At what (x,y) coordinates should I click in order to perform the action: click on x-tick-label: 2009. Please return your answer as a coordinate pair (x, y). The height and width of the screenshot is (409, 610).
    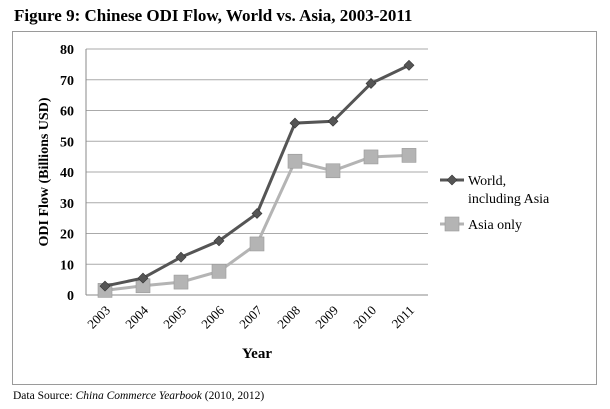
    Looking at the image, I should click on (326, 317).